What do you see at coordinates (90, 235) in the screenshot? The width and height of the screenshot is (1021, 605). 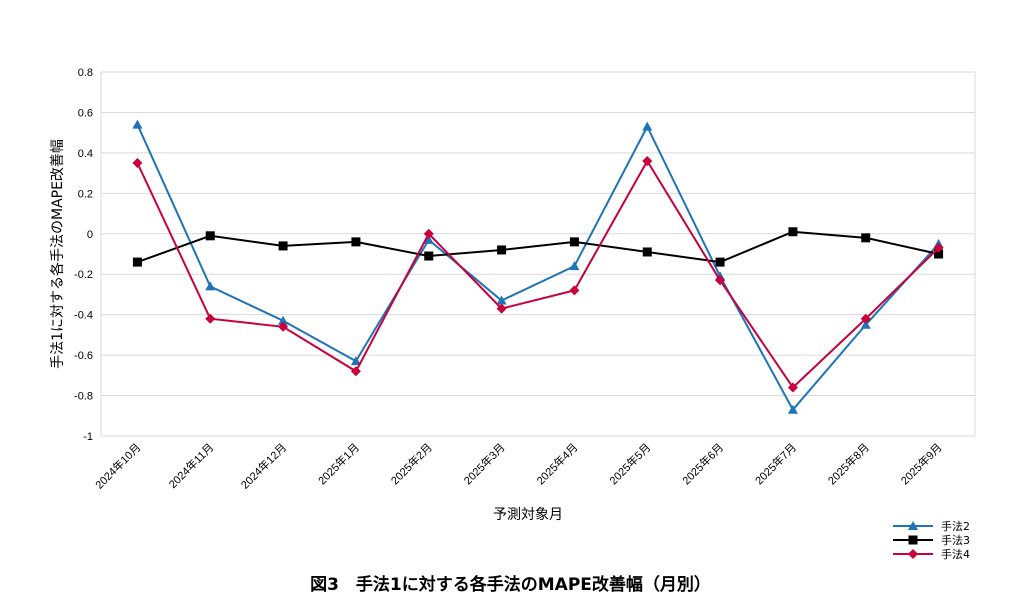 I see `y-tick-label: 0` at bounding box center [90, 235].